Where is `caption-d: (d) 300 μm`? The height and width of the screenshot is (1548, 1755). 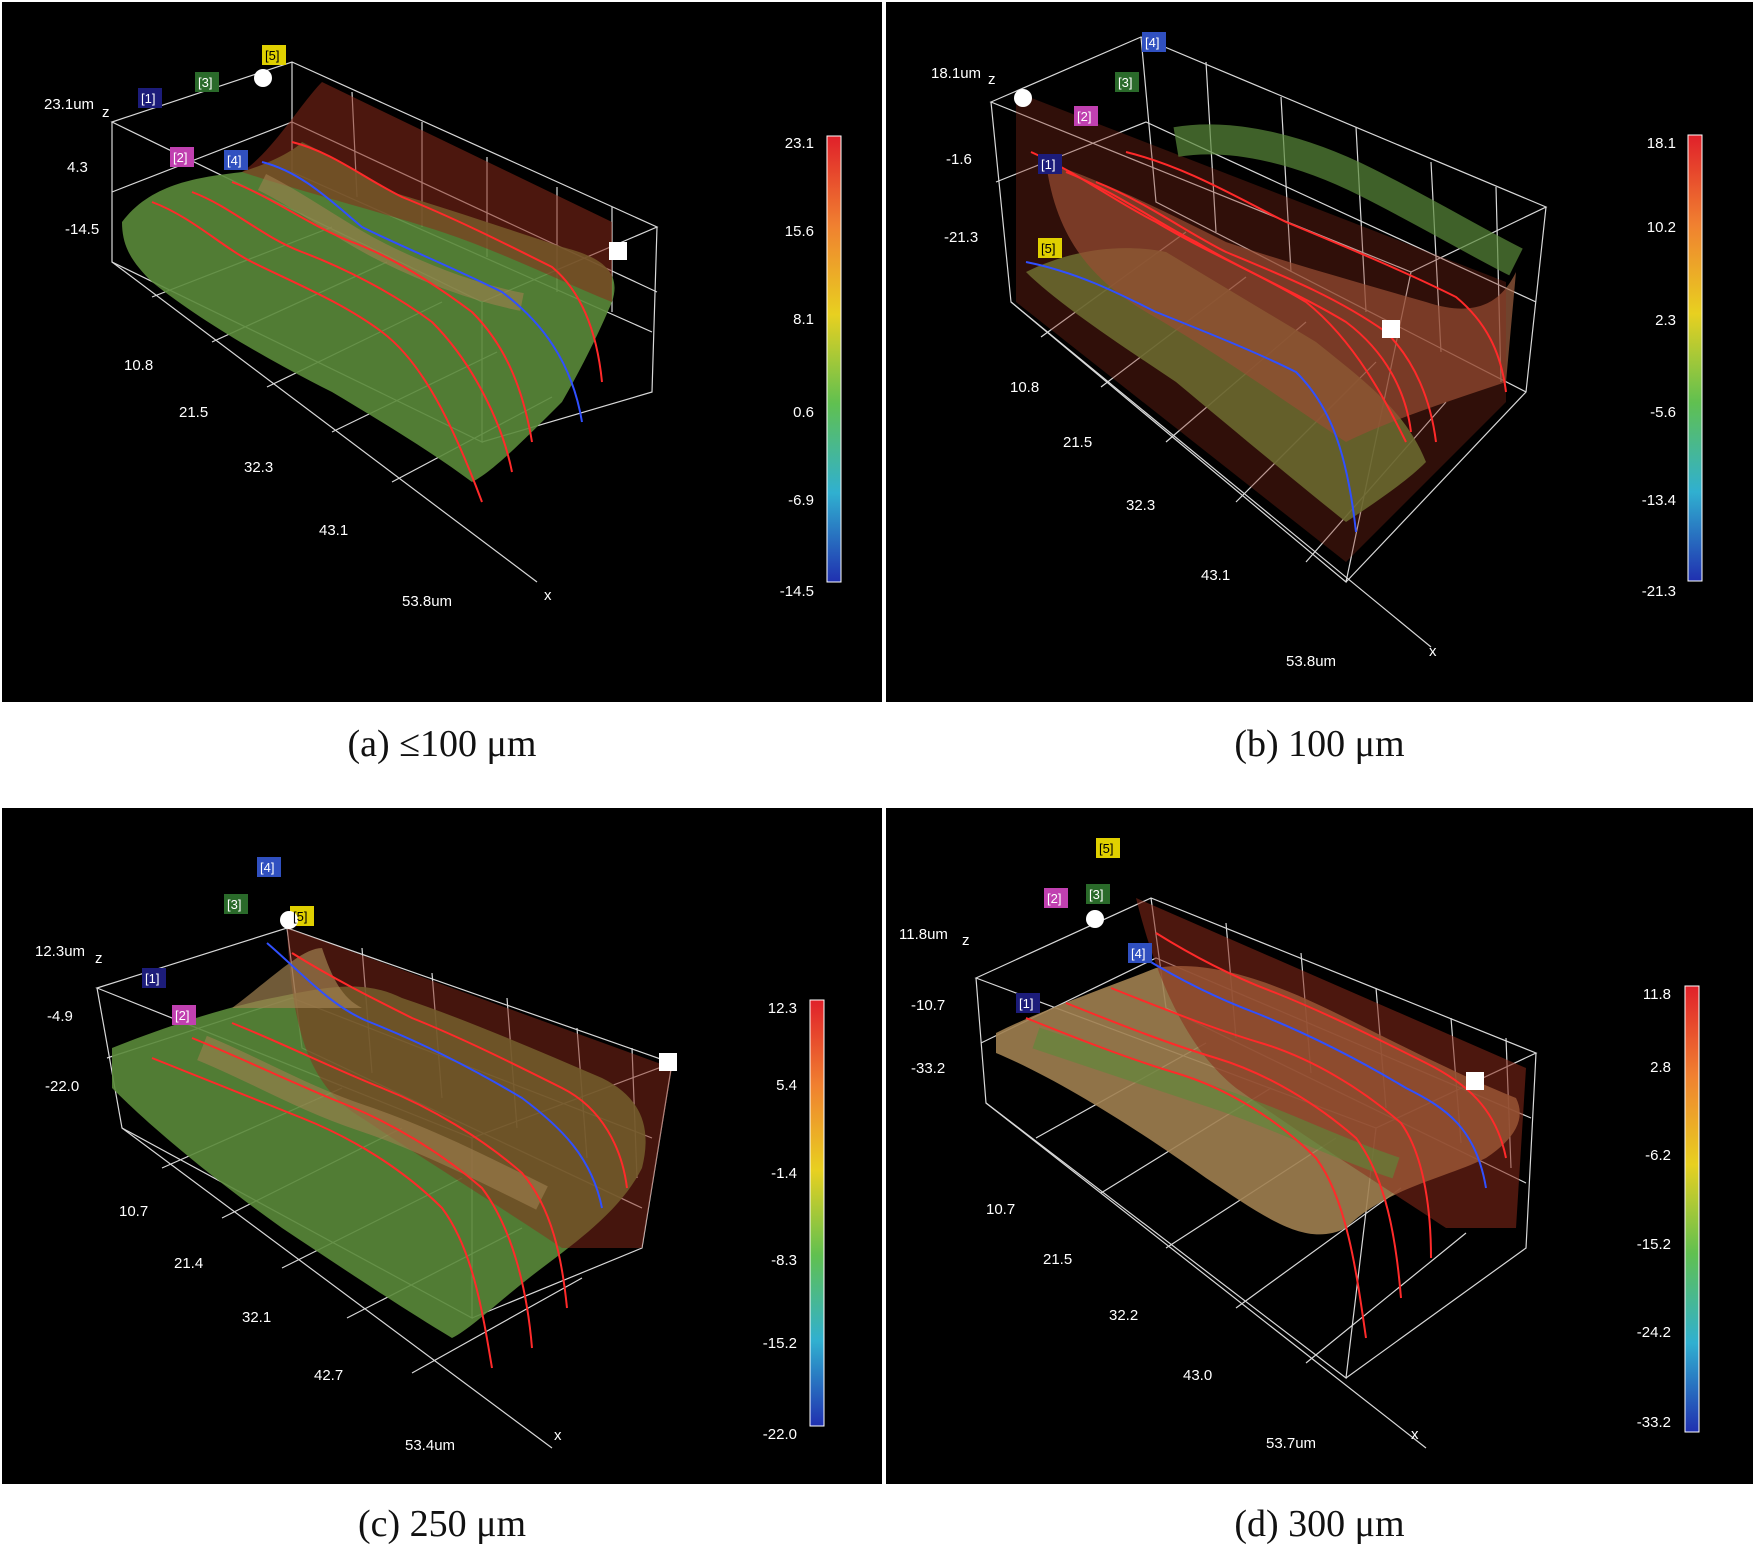
caption-d: (d) 300 μm is located at coordinates (1319, 1524).